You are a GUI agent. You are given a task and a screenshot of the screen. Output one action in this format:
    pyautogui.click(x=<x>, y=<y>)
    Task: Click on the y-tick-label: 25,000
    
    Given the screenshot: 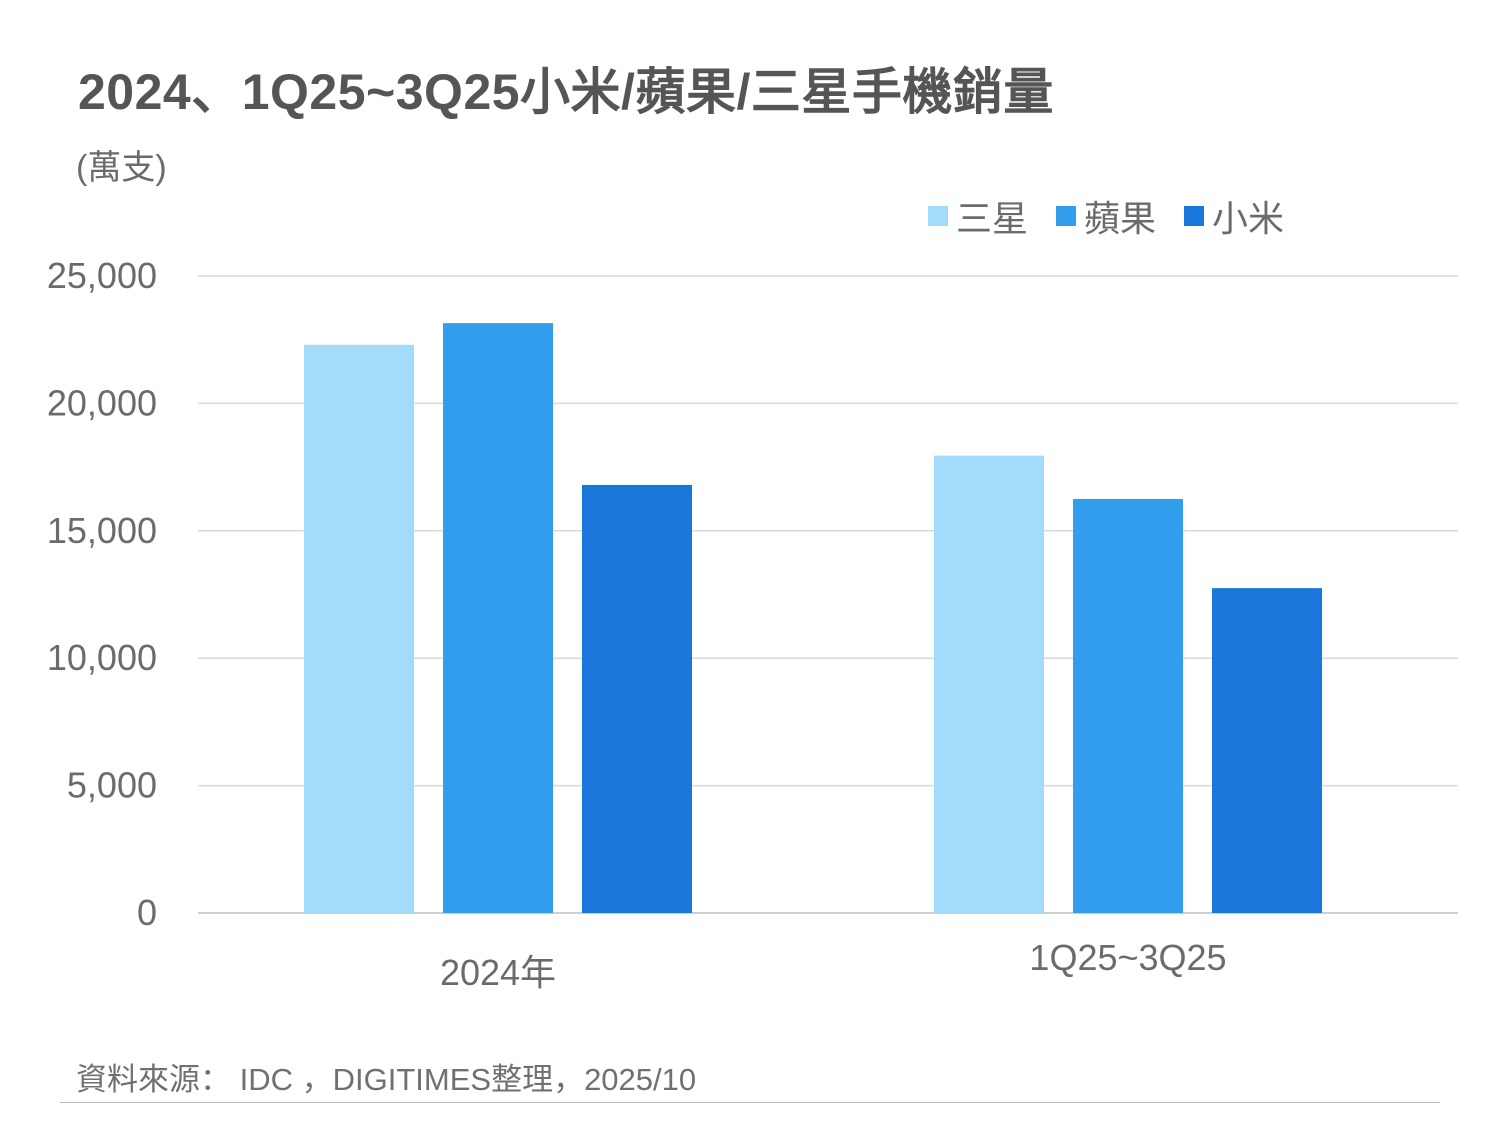 What is the action you would take?
    pyautogui.click(x=102, y=275)
    